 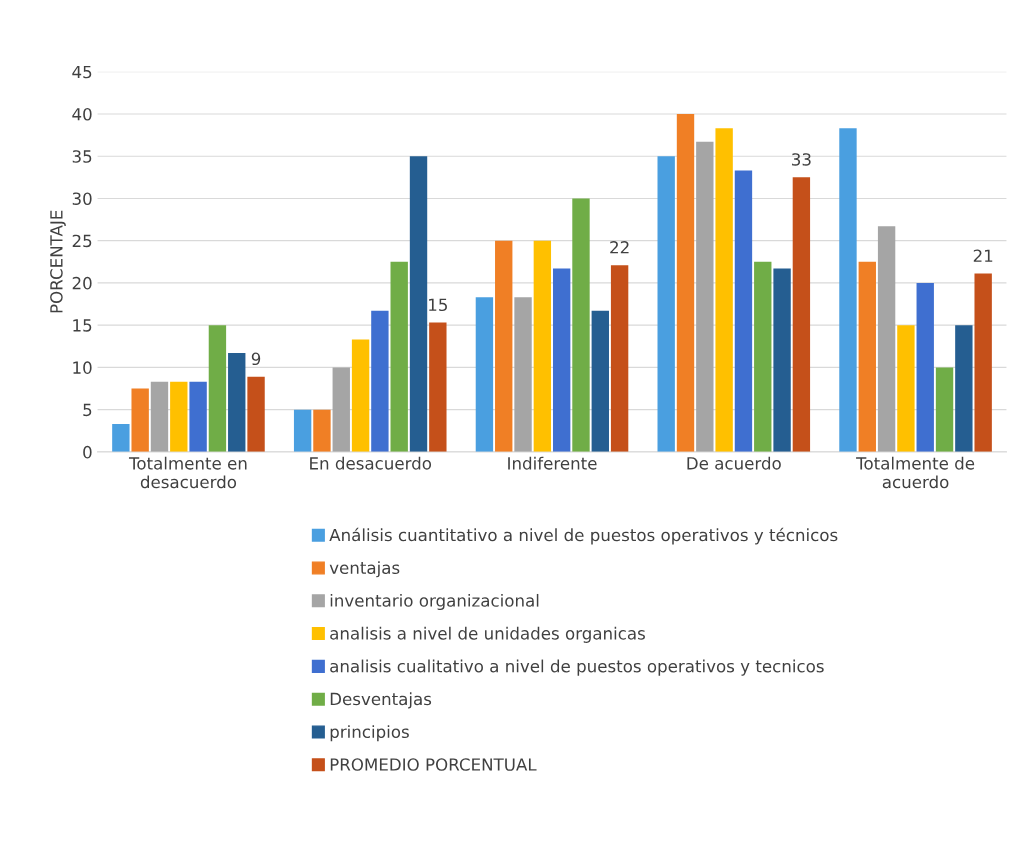 What do you see at coordinates (552, 463) in the screenshot?
I see `x-tick-label: Indiferente` at bounding box center [552, 463].